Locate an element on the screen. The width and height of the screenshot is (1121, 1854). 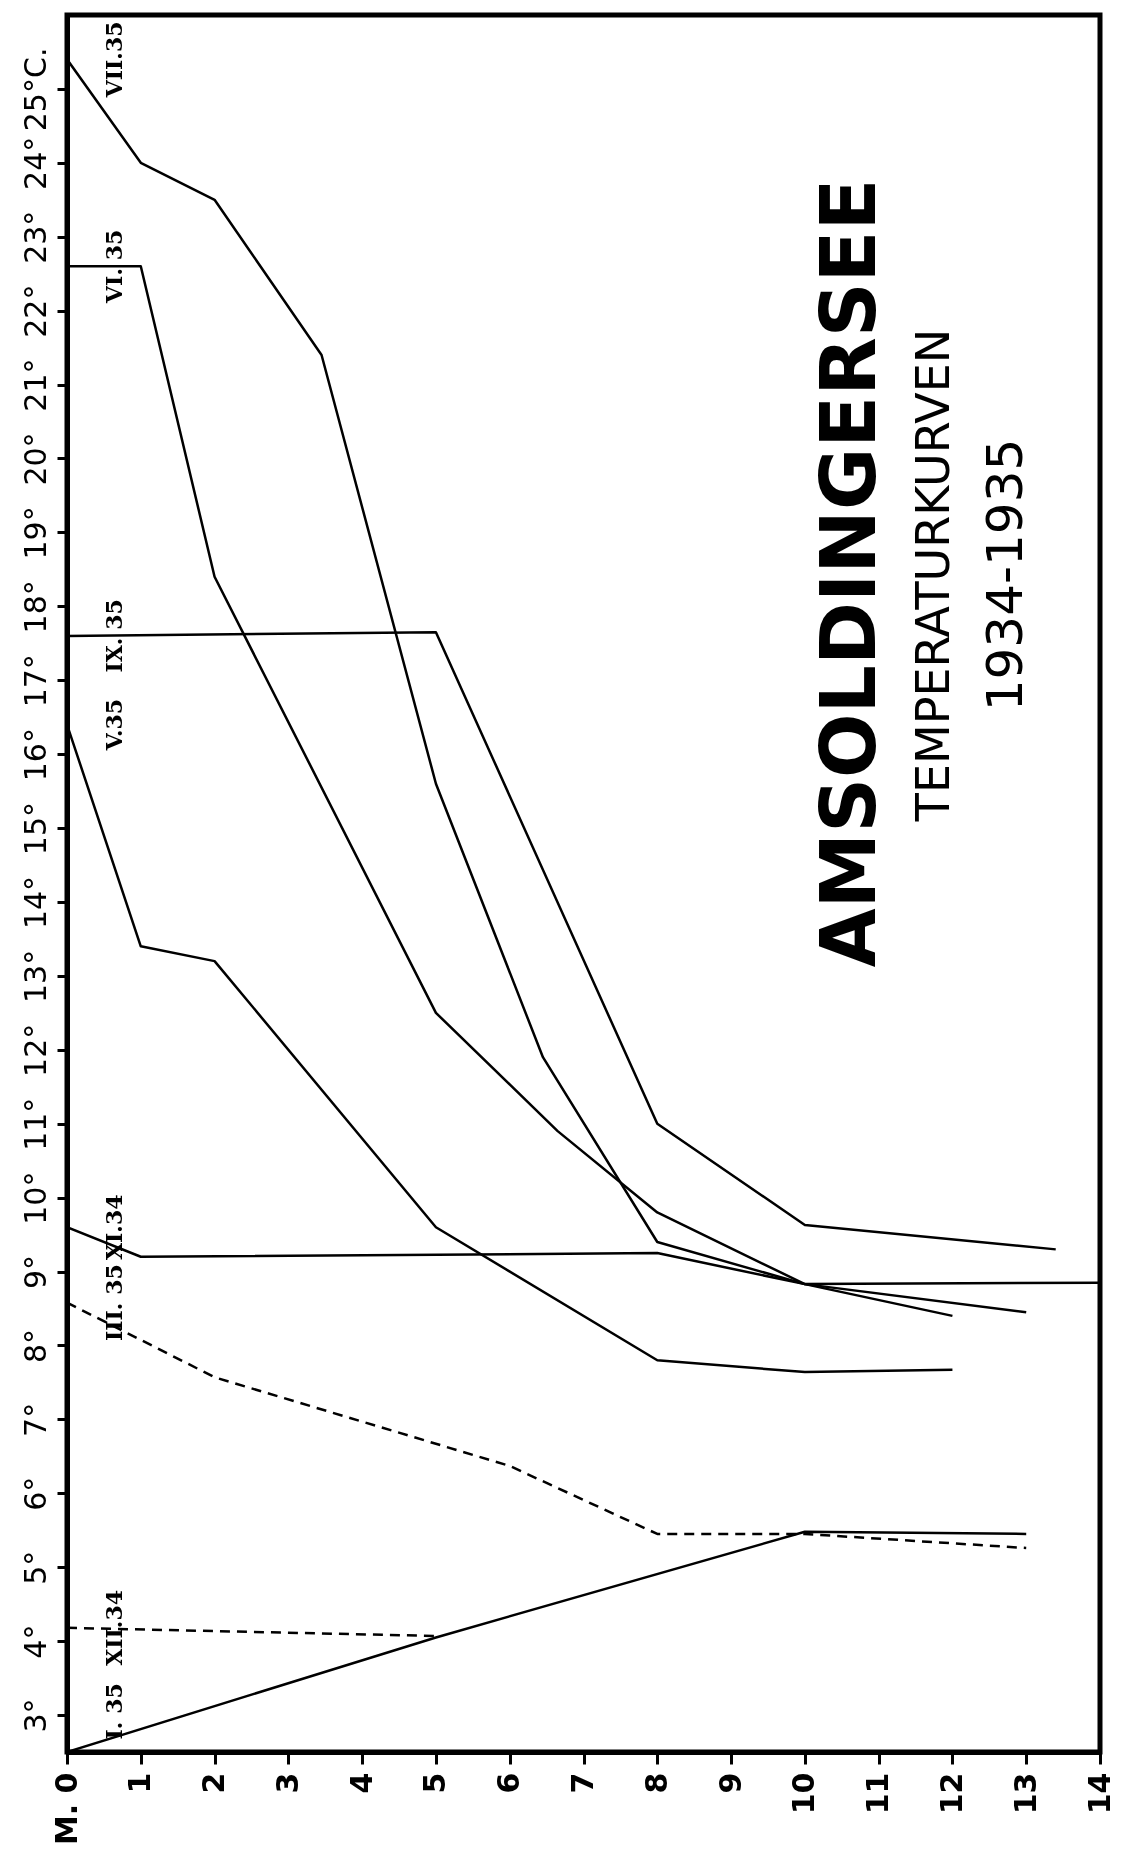
y-tick-label: 7° is located at coordinates (35, 1419).